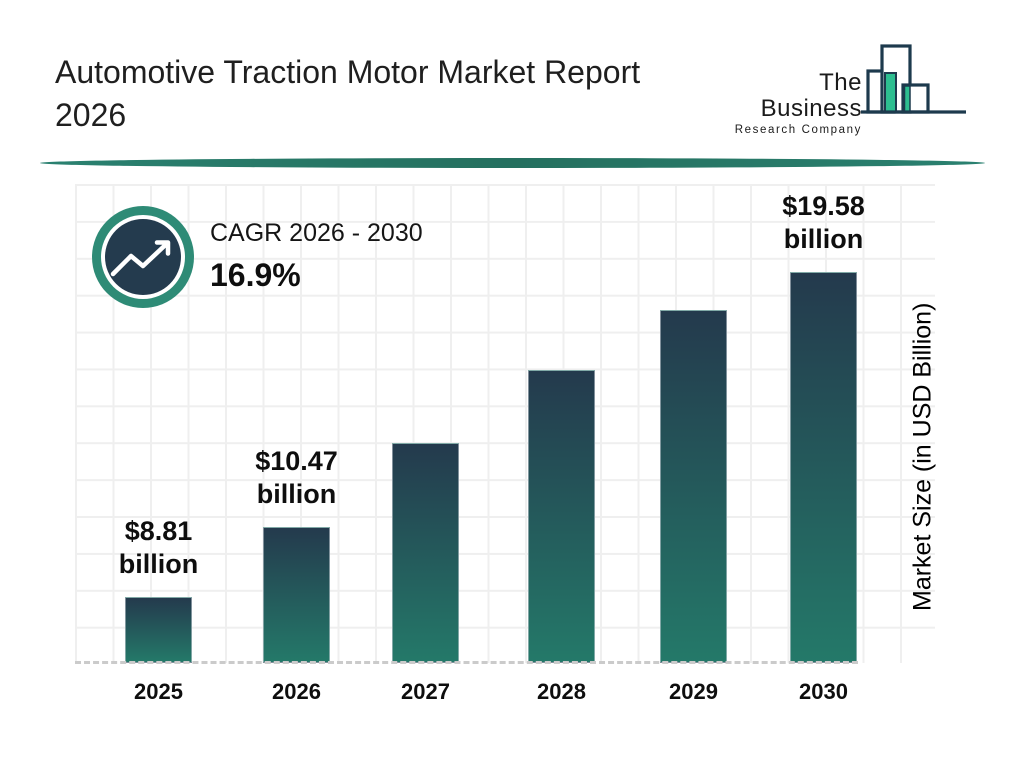  Describe the element at coordinates (296, 595) in the screenshot. I see `bar-2026` at that location.